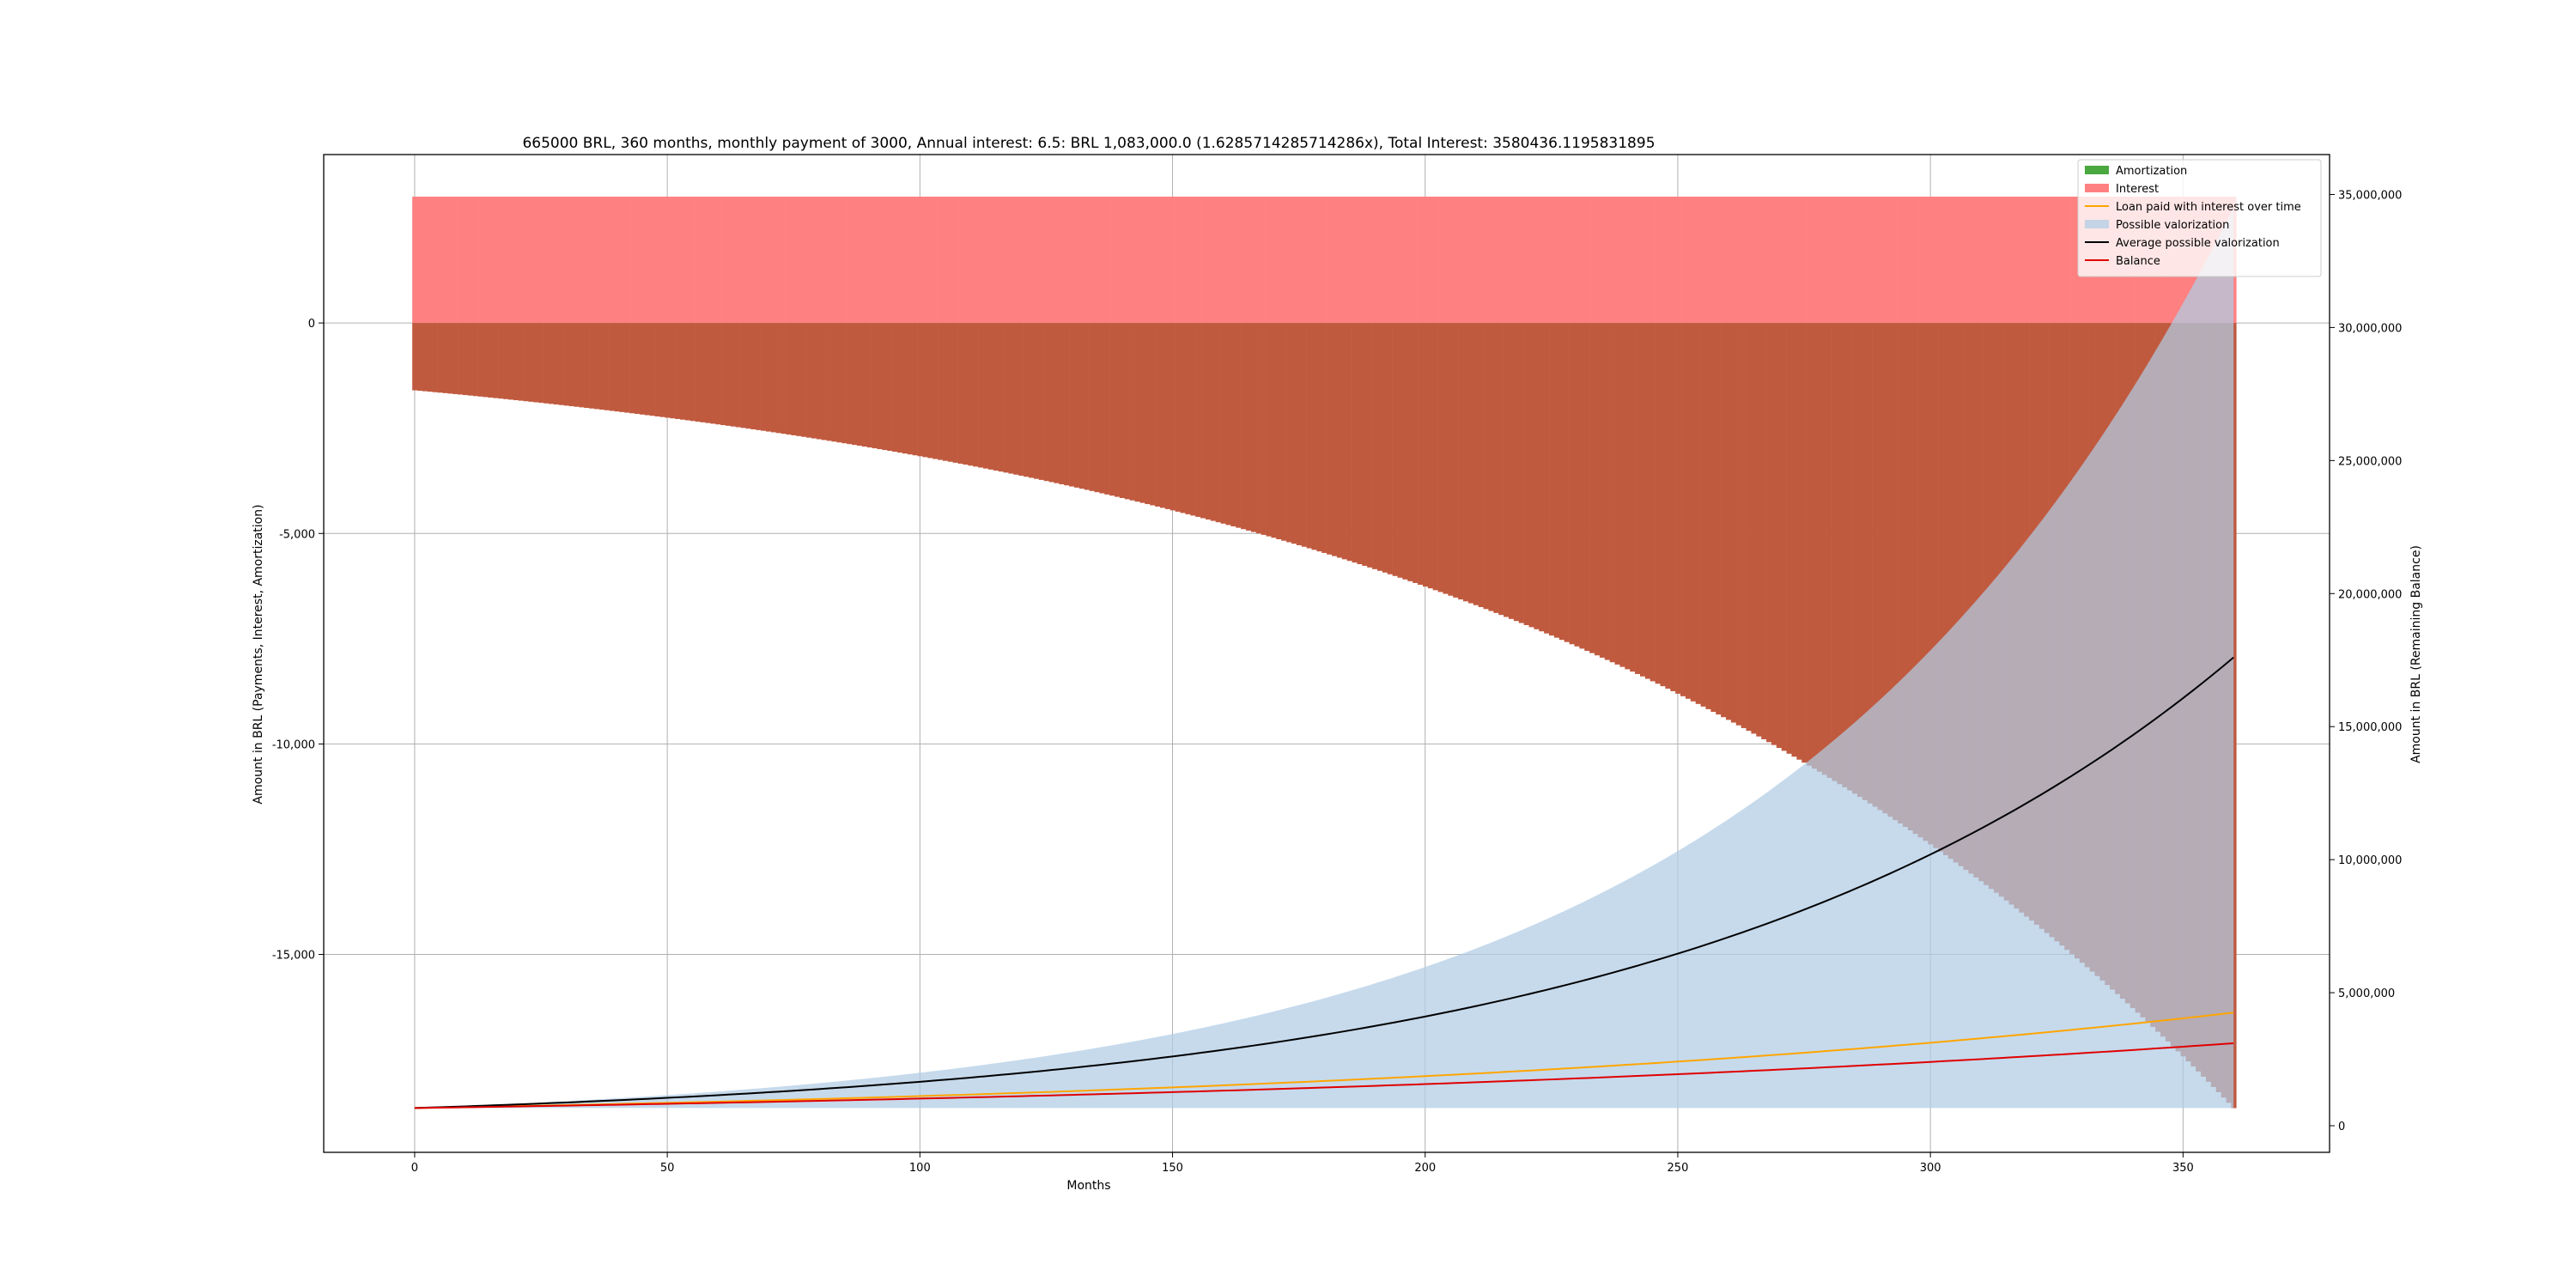  I want to click on y-right-tick-label: 10,000,000, so click(2370, 861).